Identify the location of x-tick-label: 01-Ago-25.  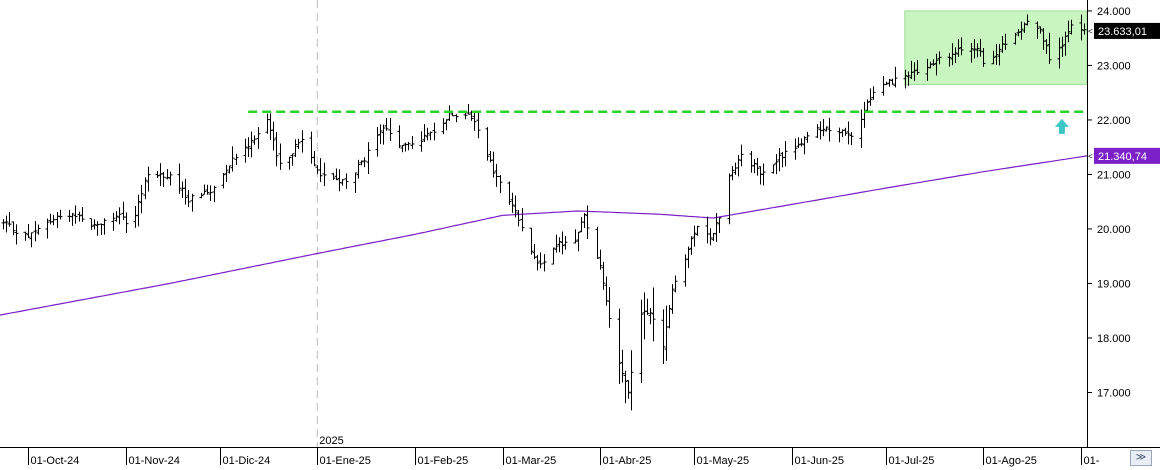
(1011, 461).